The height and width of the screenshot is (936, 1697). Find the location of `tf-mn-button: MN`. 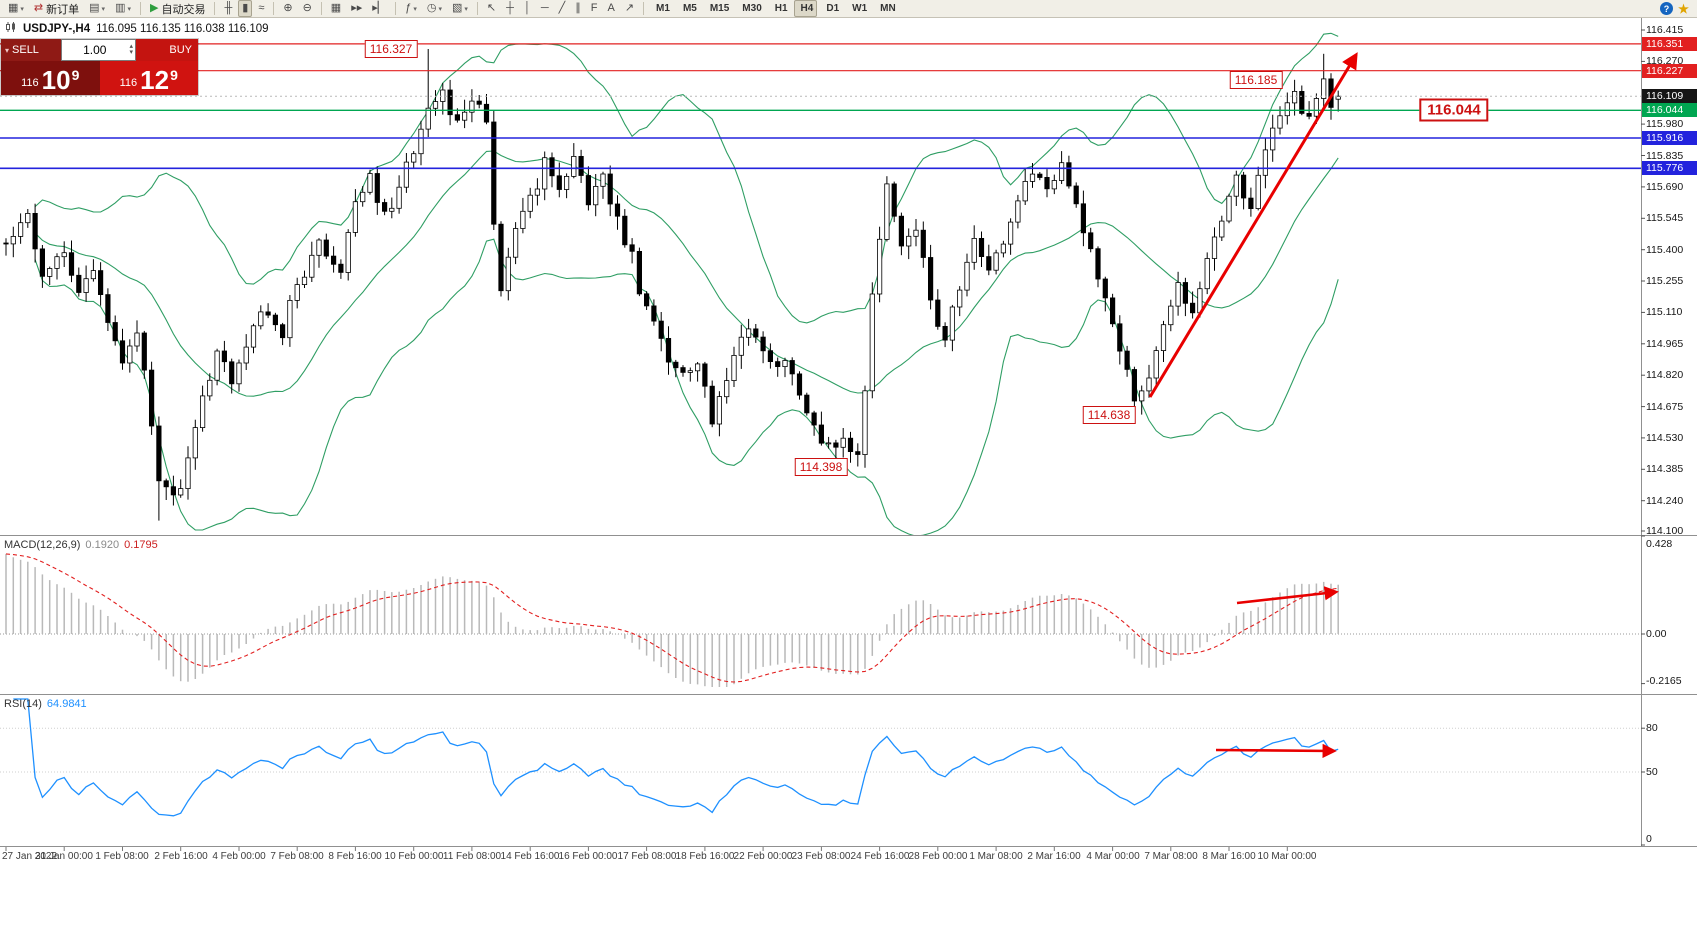

tf-mn-button: MN is located at coordinates (886, 8).